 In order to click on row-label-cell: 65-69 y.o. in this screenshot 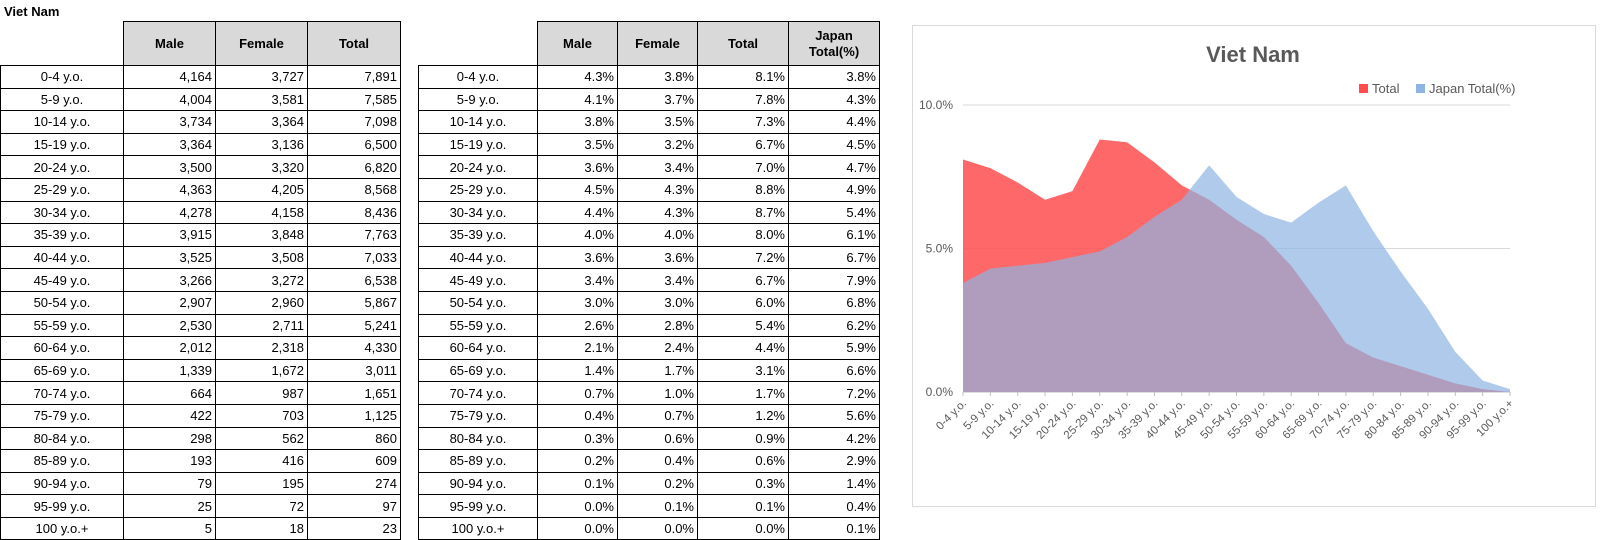, I will do `click(62, 370)`.